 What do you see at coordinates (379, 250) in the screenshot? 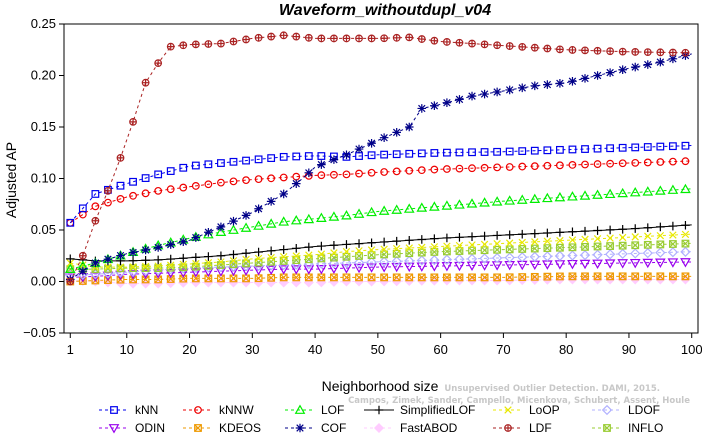
I see `series-loop` at bounding box center [379, 250].